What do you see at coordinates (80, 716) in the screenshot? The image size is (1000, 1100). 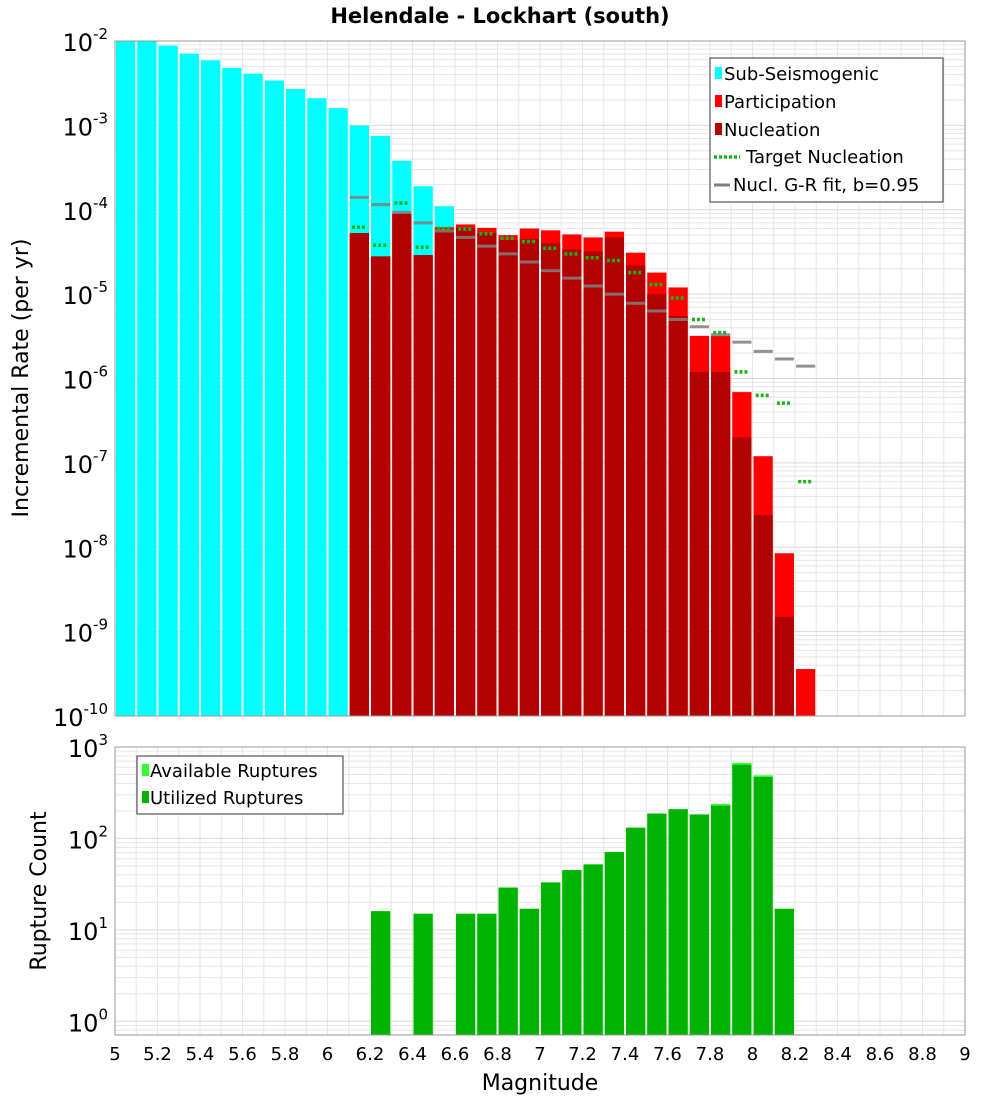 I see `top-y-tick-label: 10⁻¹⁰` at bounding box center [80, 716].